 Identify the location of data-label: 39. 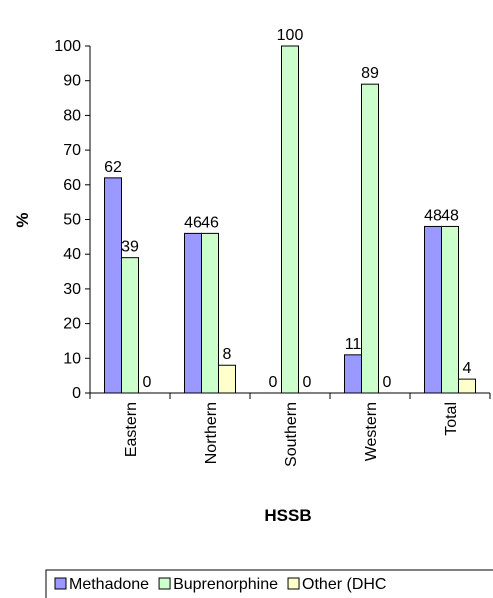
(130, 247).